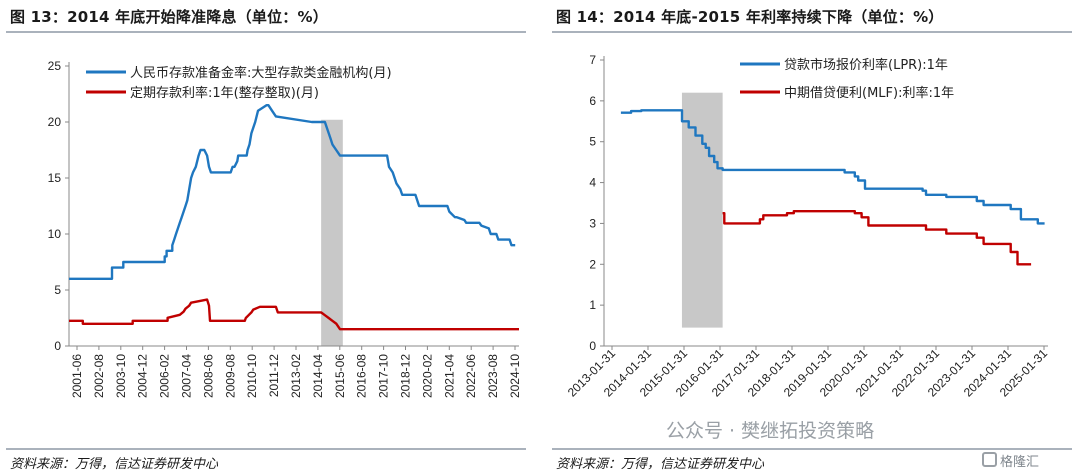 This screenshot has height=472, width=1080. What do you see at coordinates (55, 178) in the screenshot?
I see `y-tick-label: 15` at bounding box center [55, 178].